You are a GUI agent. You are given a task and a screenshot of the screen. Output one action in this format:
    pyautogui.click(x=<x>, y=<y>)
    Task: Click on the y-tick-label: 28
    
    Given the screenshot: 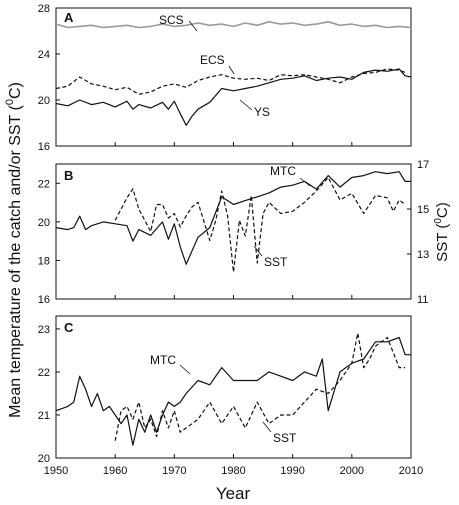 What is the action you would take?
    pyautogui.click(x=44, y=9)
    